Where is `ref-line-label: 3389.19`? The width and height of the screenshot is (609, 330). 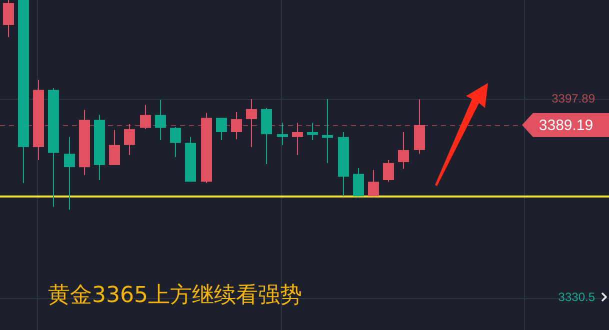
ref-line-label: 3389.19 is located at coordinates (566, 125).